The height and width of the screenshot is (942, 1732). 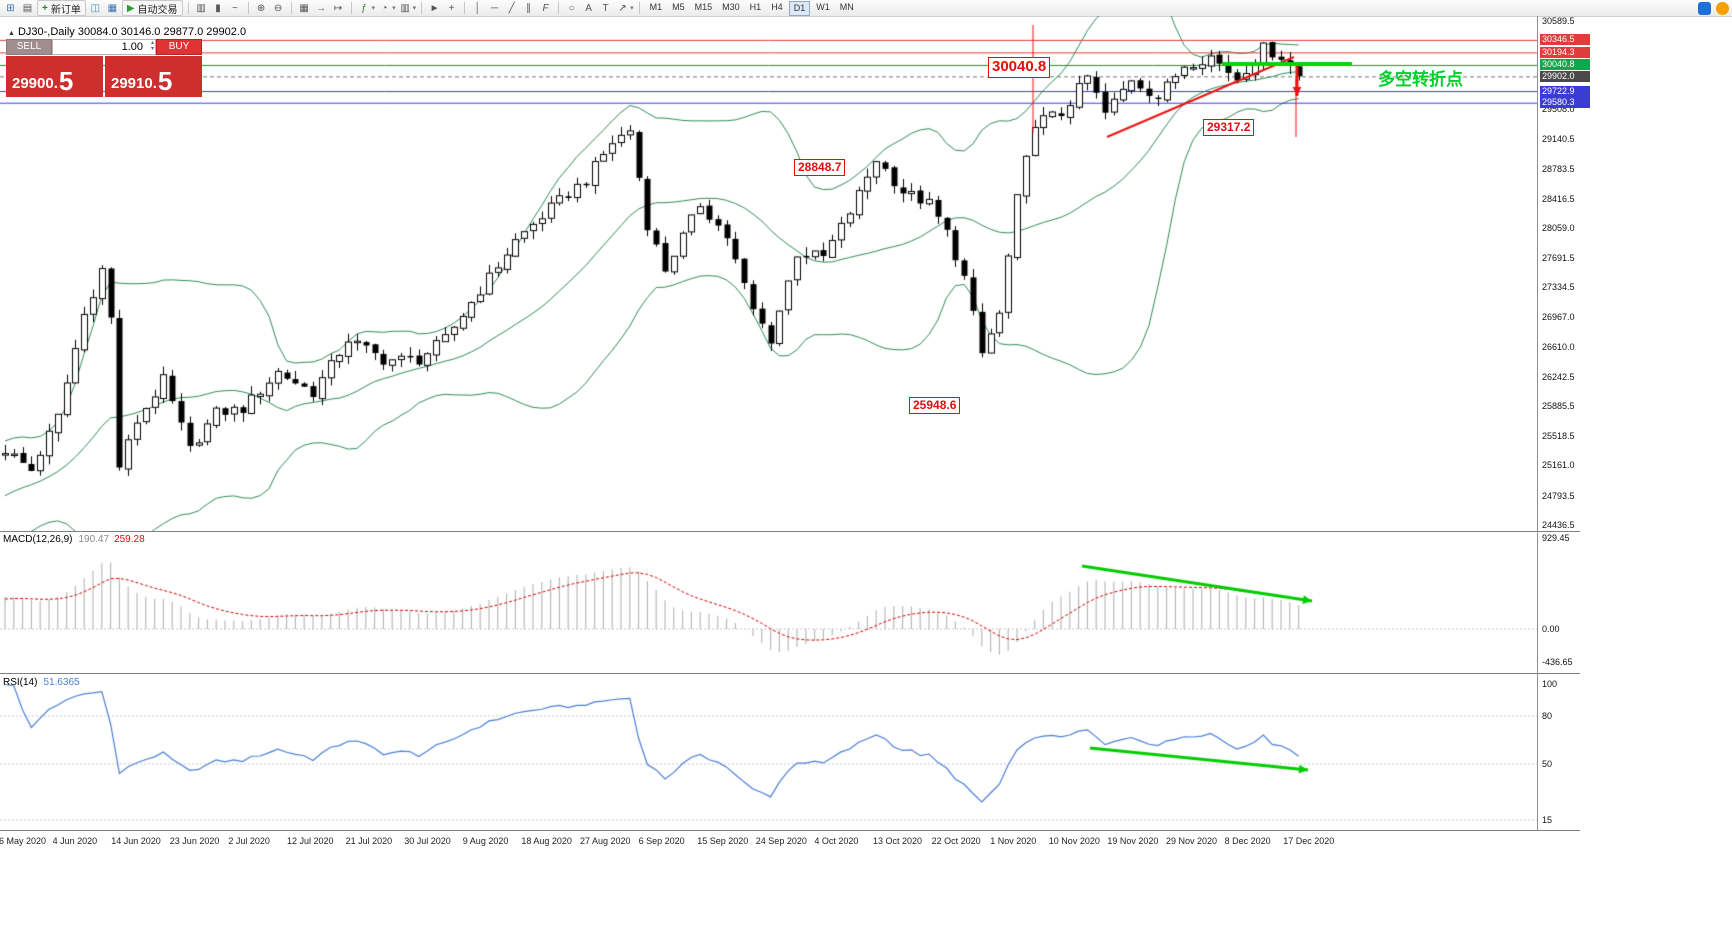 I want to click on price-axis-label: 25885.5, so click(x=1558, y=406).